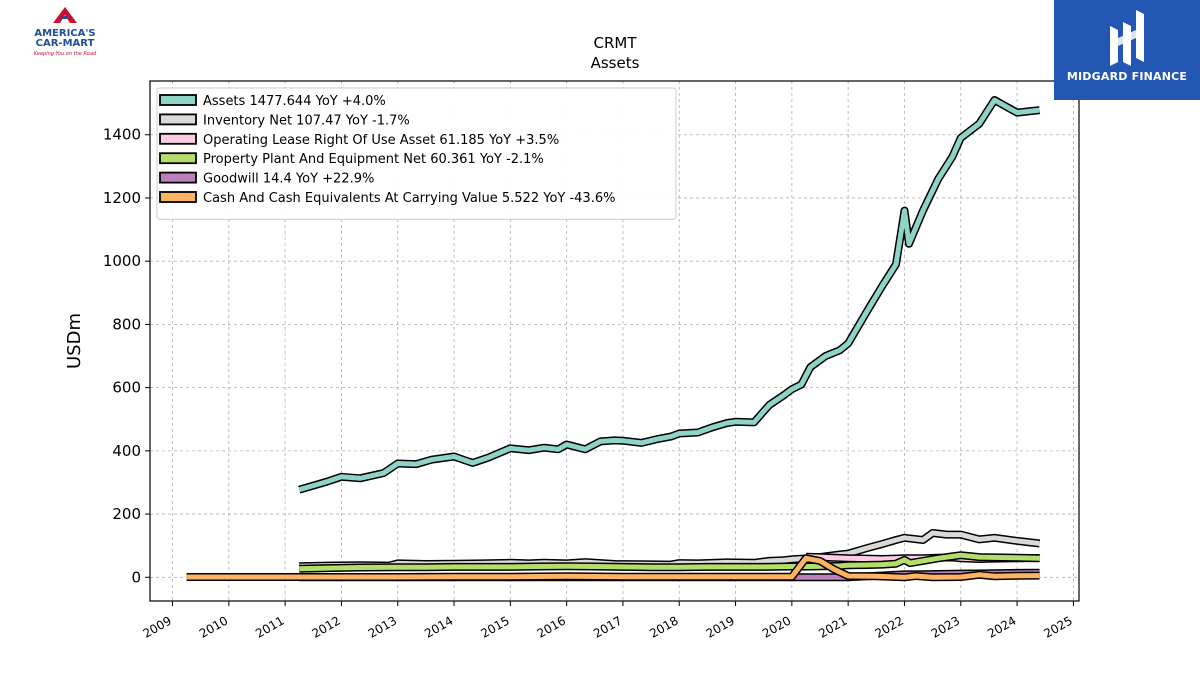 The width and height of the screenshot is (1200, 675). Describe the element at coordinates (157, 626) in the screenshot. I see `x-tick-label: 2009` at that location.